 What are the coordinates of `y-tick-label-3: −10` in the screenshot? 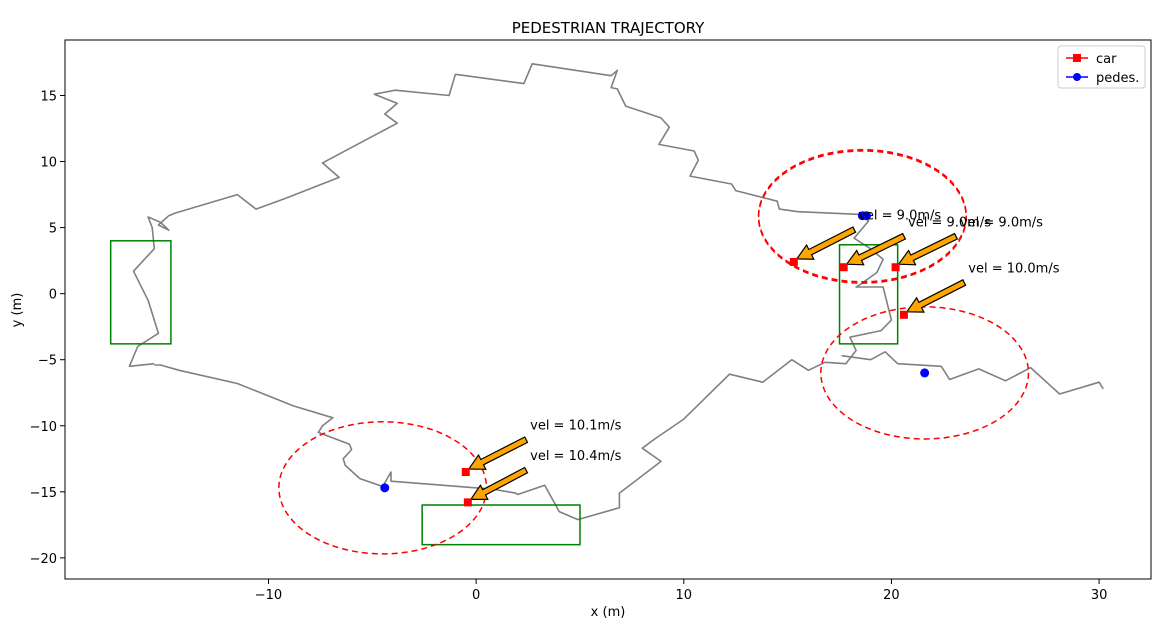 It's located at (43, 427).